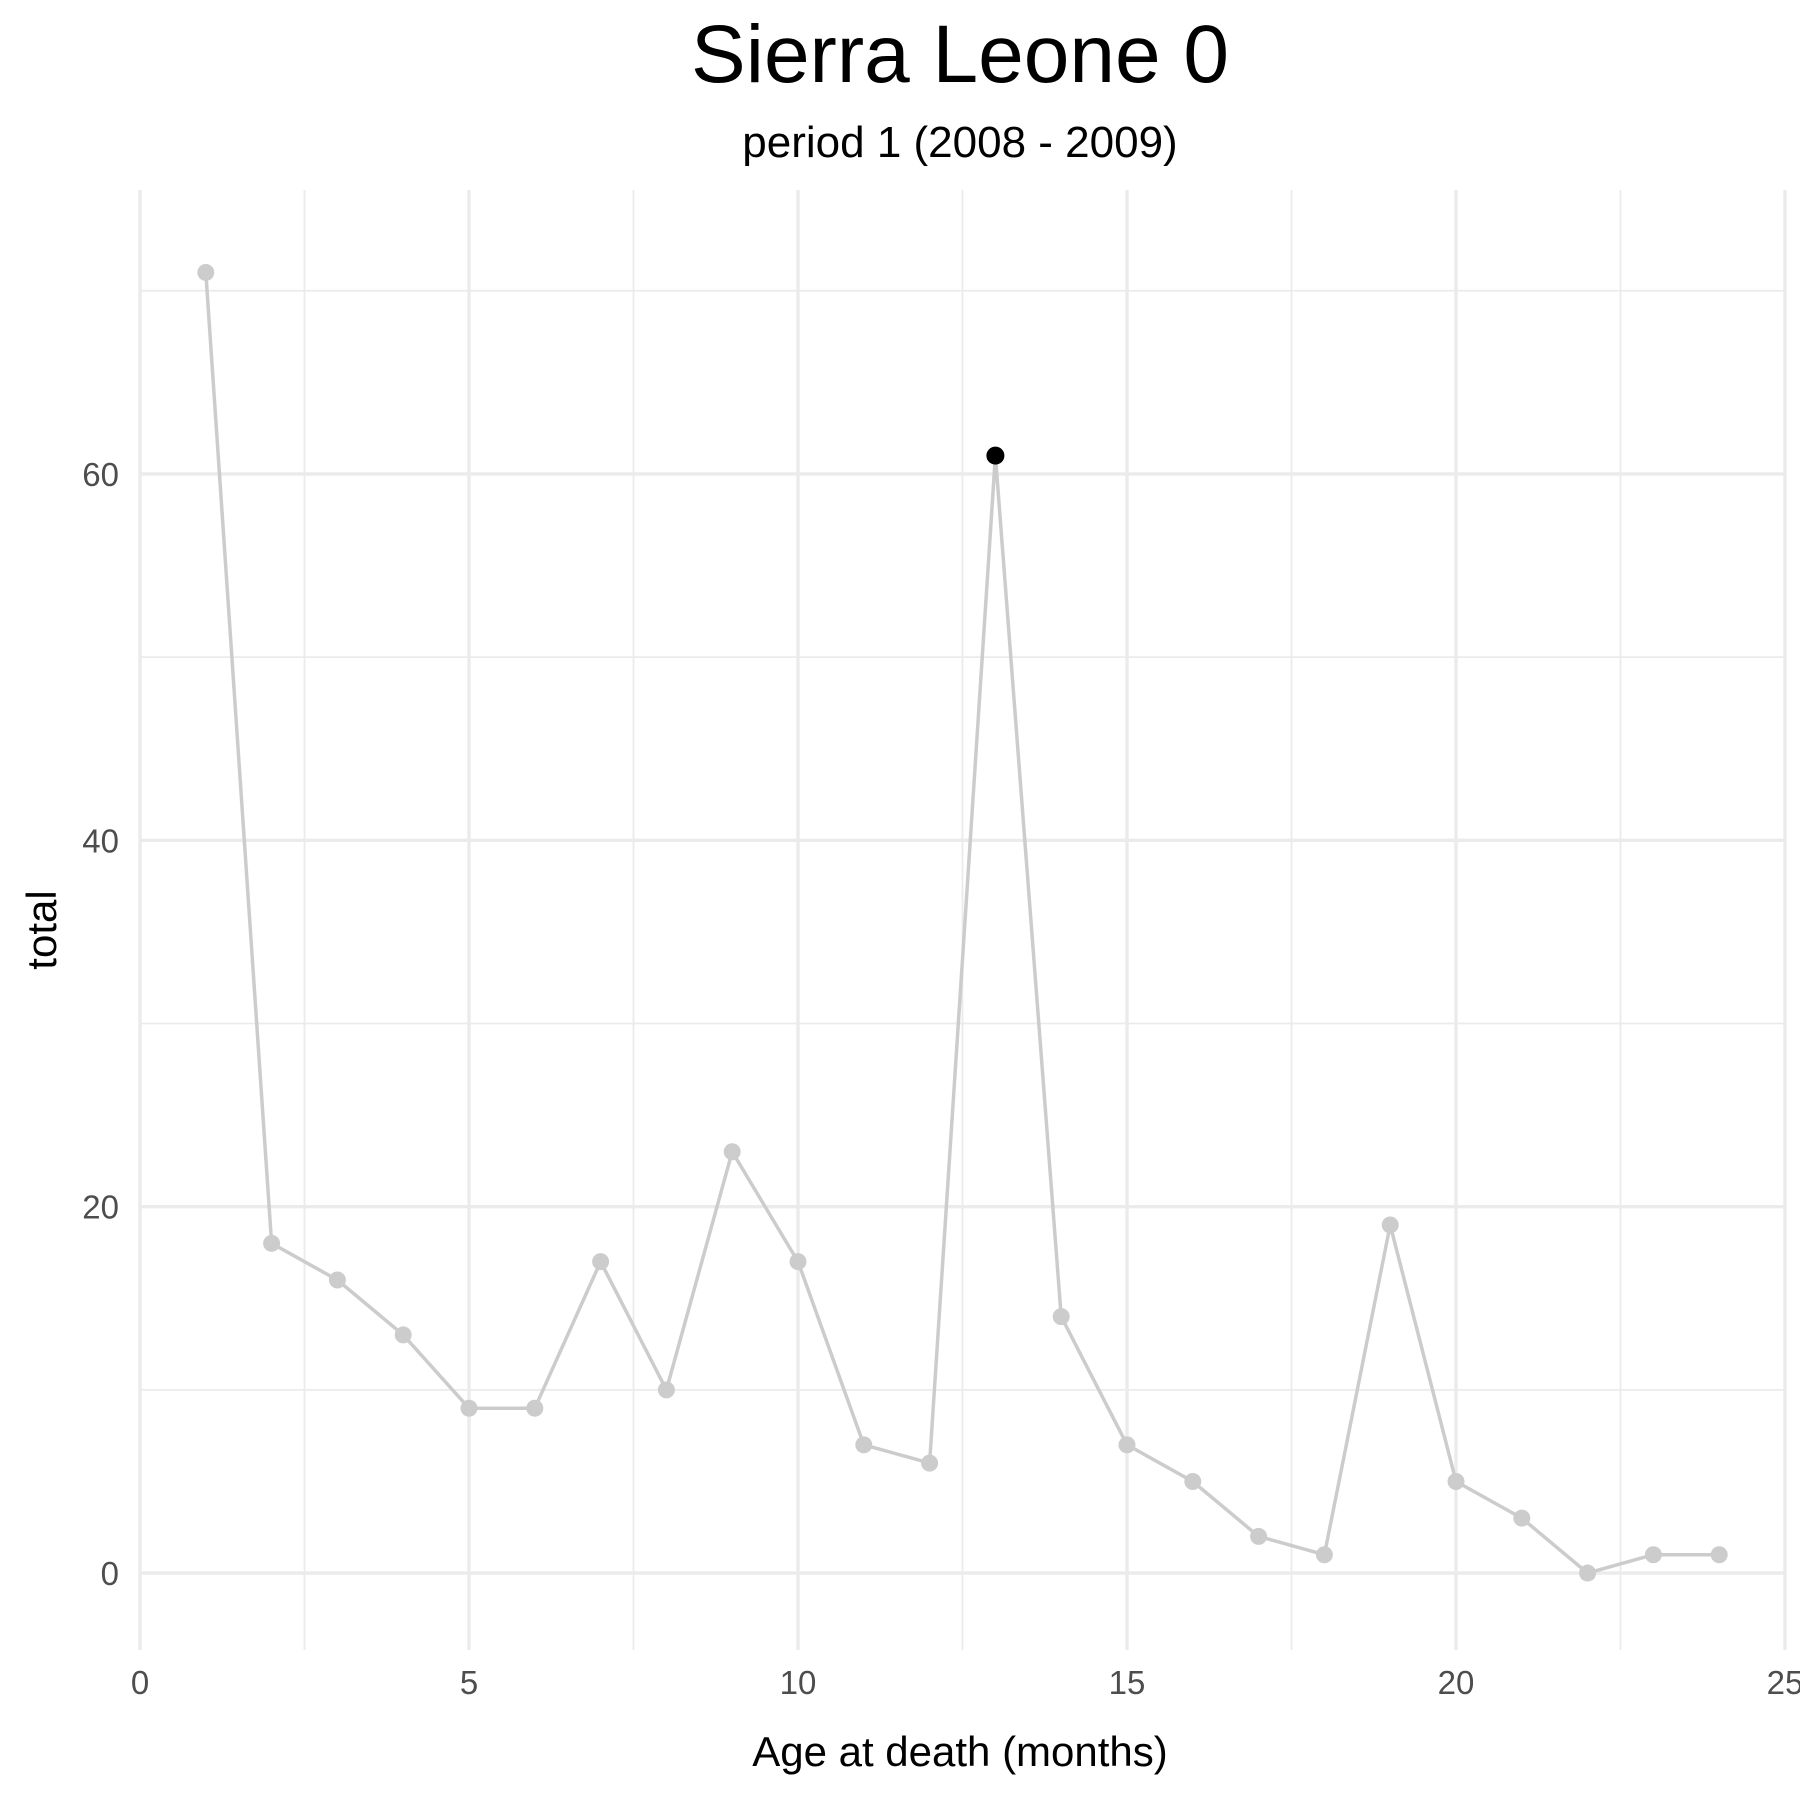  Describe the element at coordinates (110, 1573) in the screenshot. I see `y-tick-label: 0` at that location.